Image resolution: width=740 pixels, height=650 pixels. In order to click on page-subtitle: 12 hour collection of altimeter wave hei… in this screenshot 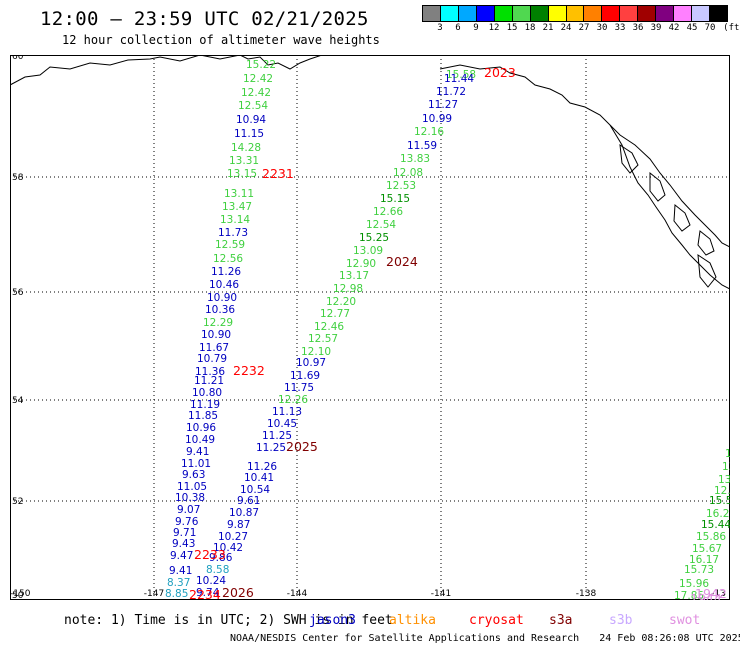, I will do `click(221, 40)`.